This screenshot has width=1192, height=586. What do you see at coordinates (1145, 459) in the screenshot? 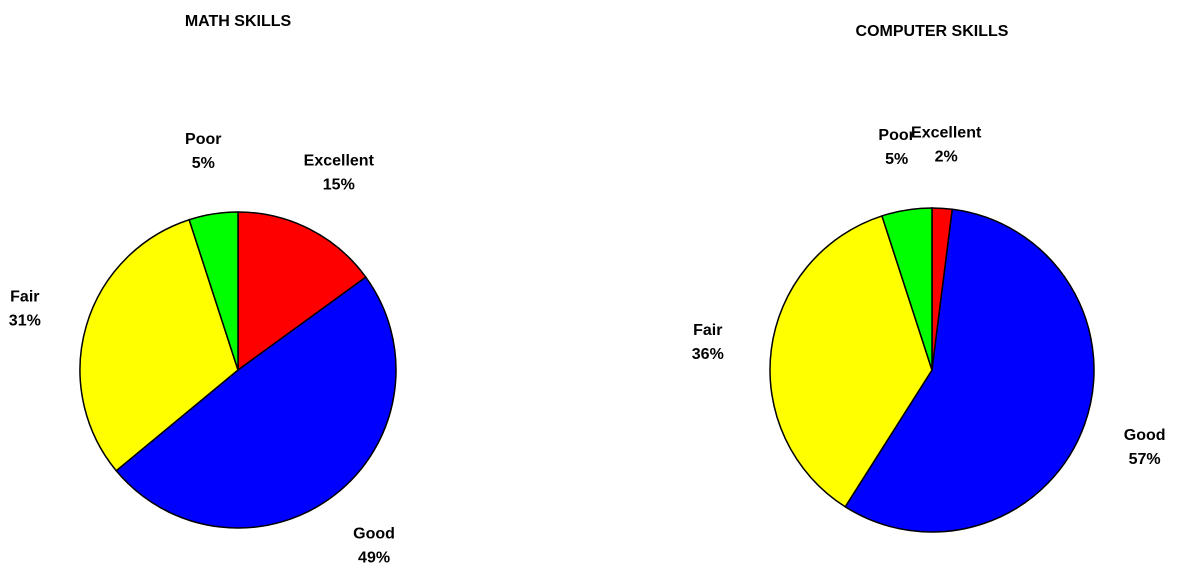
I see `slice-value-label: 57%` at bounding box center [1145, 459].